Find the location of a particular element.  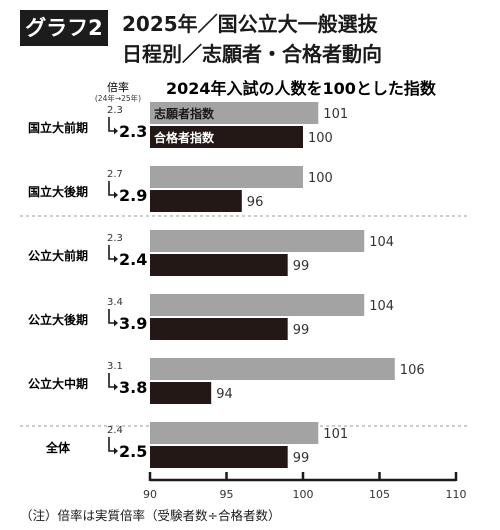

ratio-2025: 2.4 is located at coordinates (133, 259).